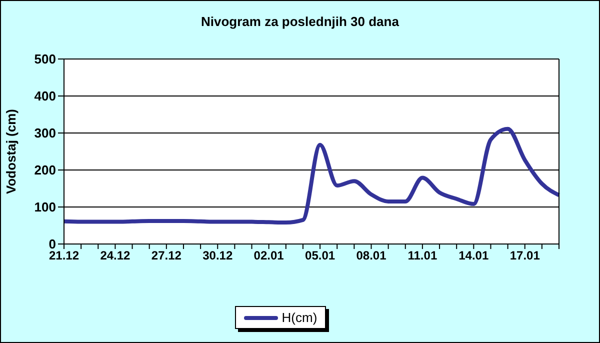 Image resolution: width=600 pixels, height=343 pixels. Describe the element at coordinates (320, 255) in the screenshot. I see `x-tick-label: 05.01` at that location.